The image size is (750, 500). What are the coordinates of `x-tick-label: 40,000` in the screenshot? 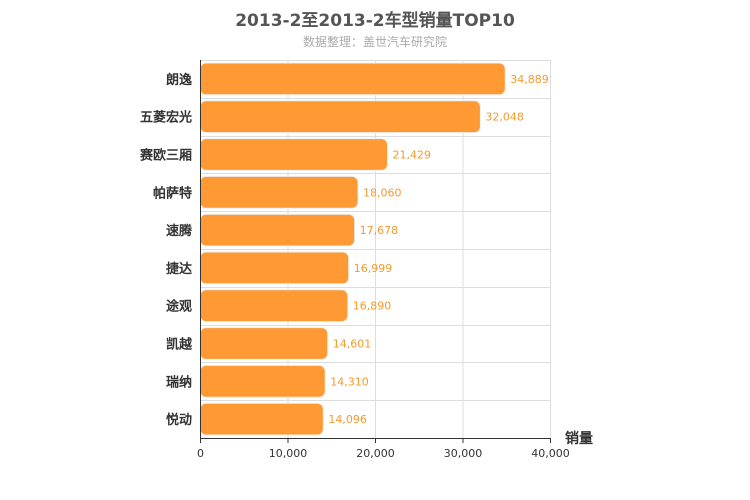 It's located at (550, 453).